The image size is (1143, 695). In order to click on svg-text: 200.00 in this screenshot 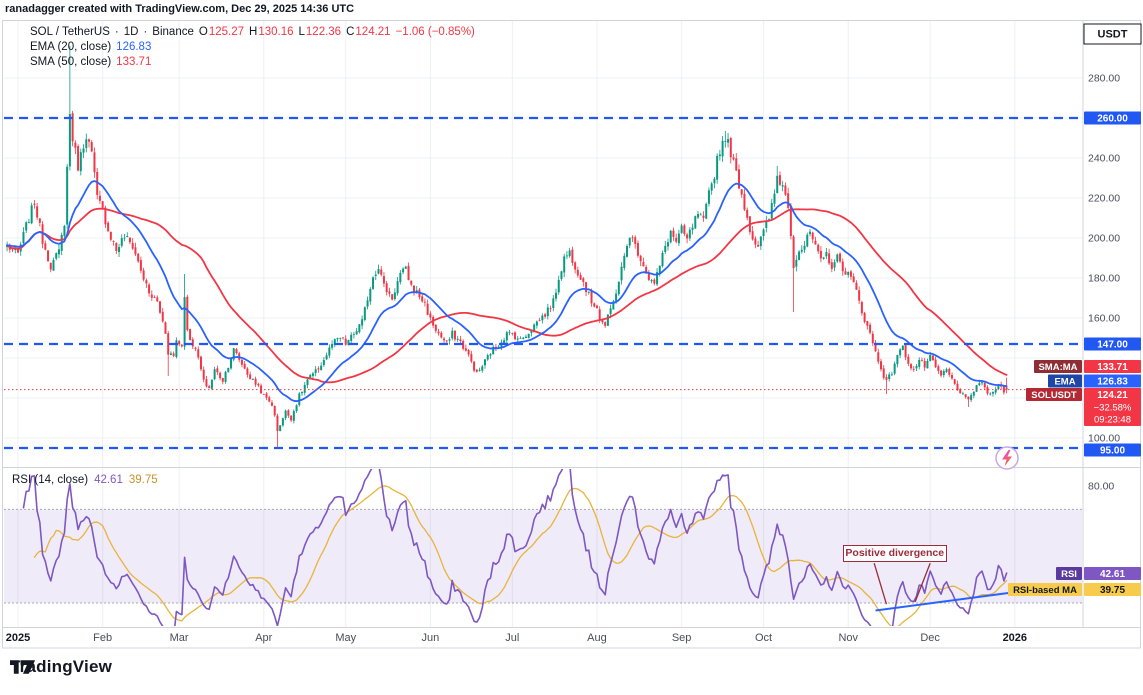, I will do `click(1104, 239)`.